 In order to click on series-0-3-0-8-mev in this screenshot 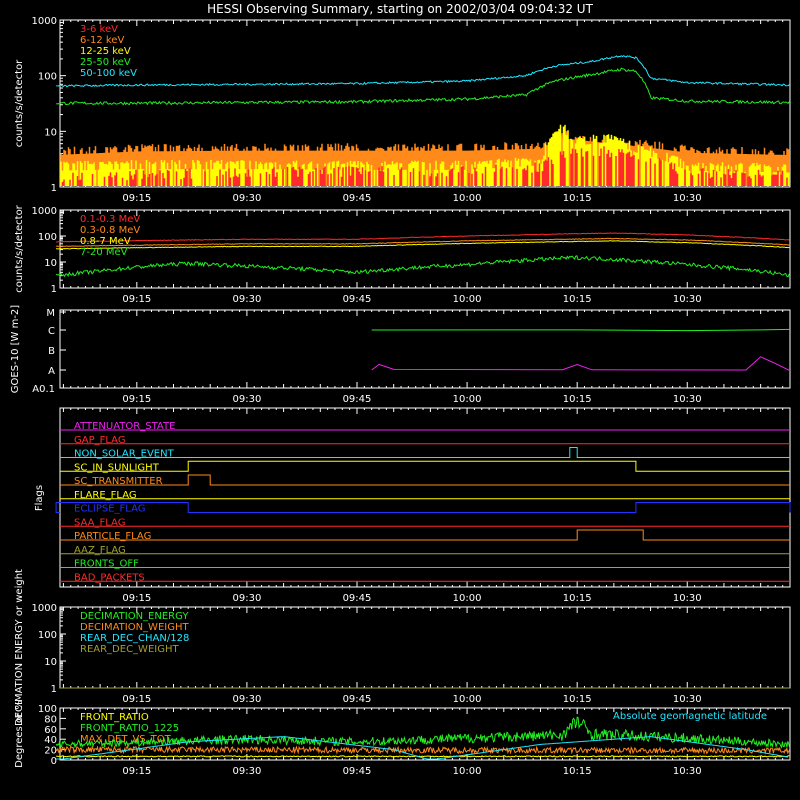, I will do `click(423, 242)`.